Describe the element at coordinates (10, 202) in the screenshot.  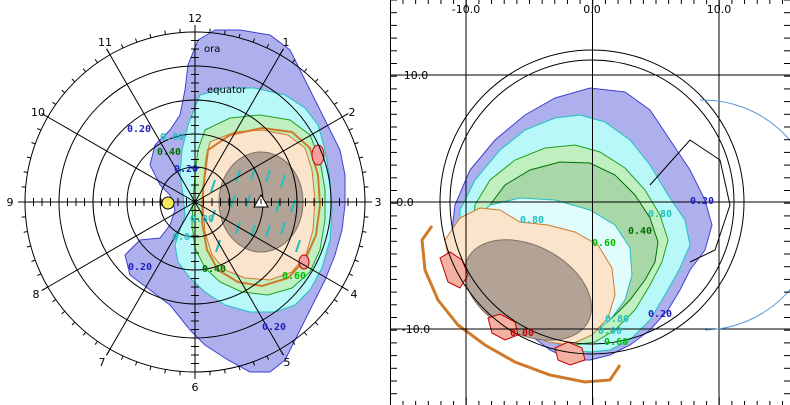
I see `clock-label-9: 9` at that location.